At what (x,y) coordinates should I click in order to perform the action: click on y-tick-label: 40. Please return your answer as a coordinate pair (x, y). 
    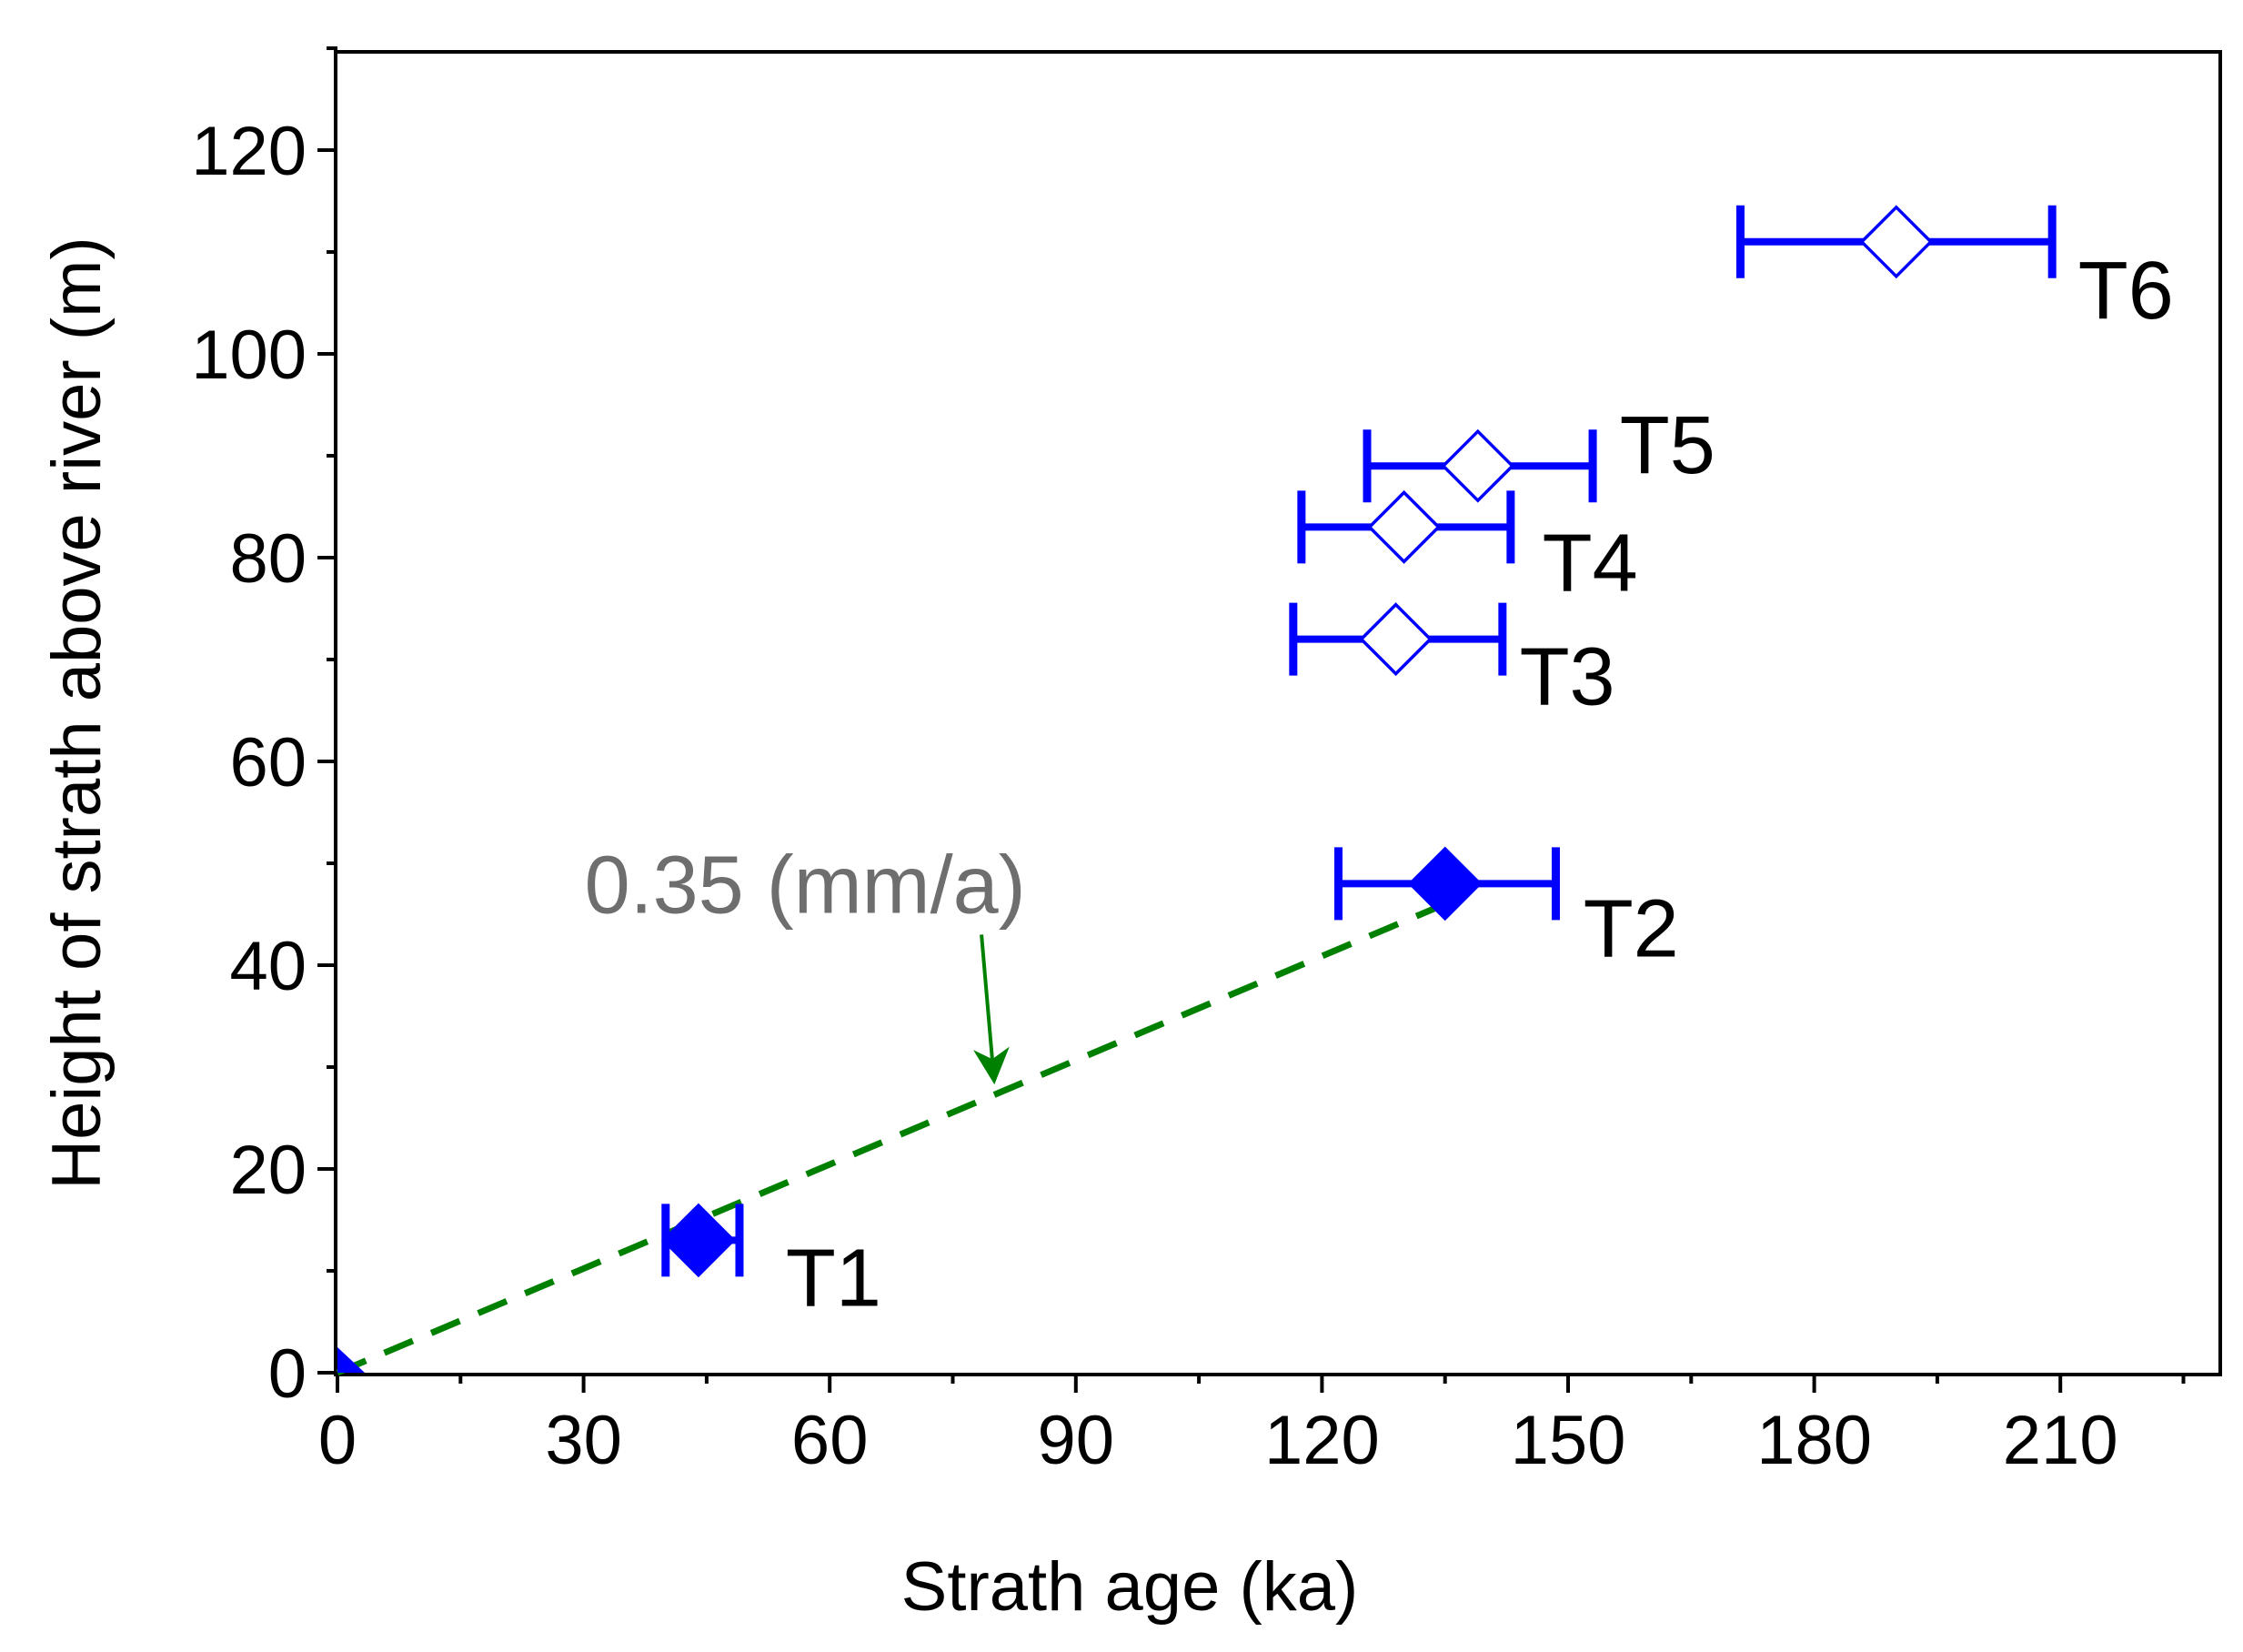
    Looking at the image, I should click on (268, 966).